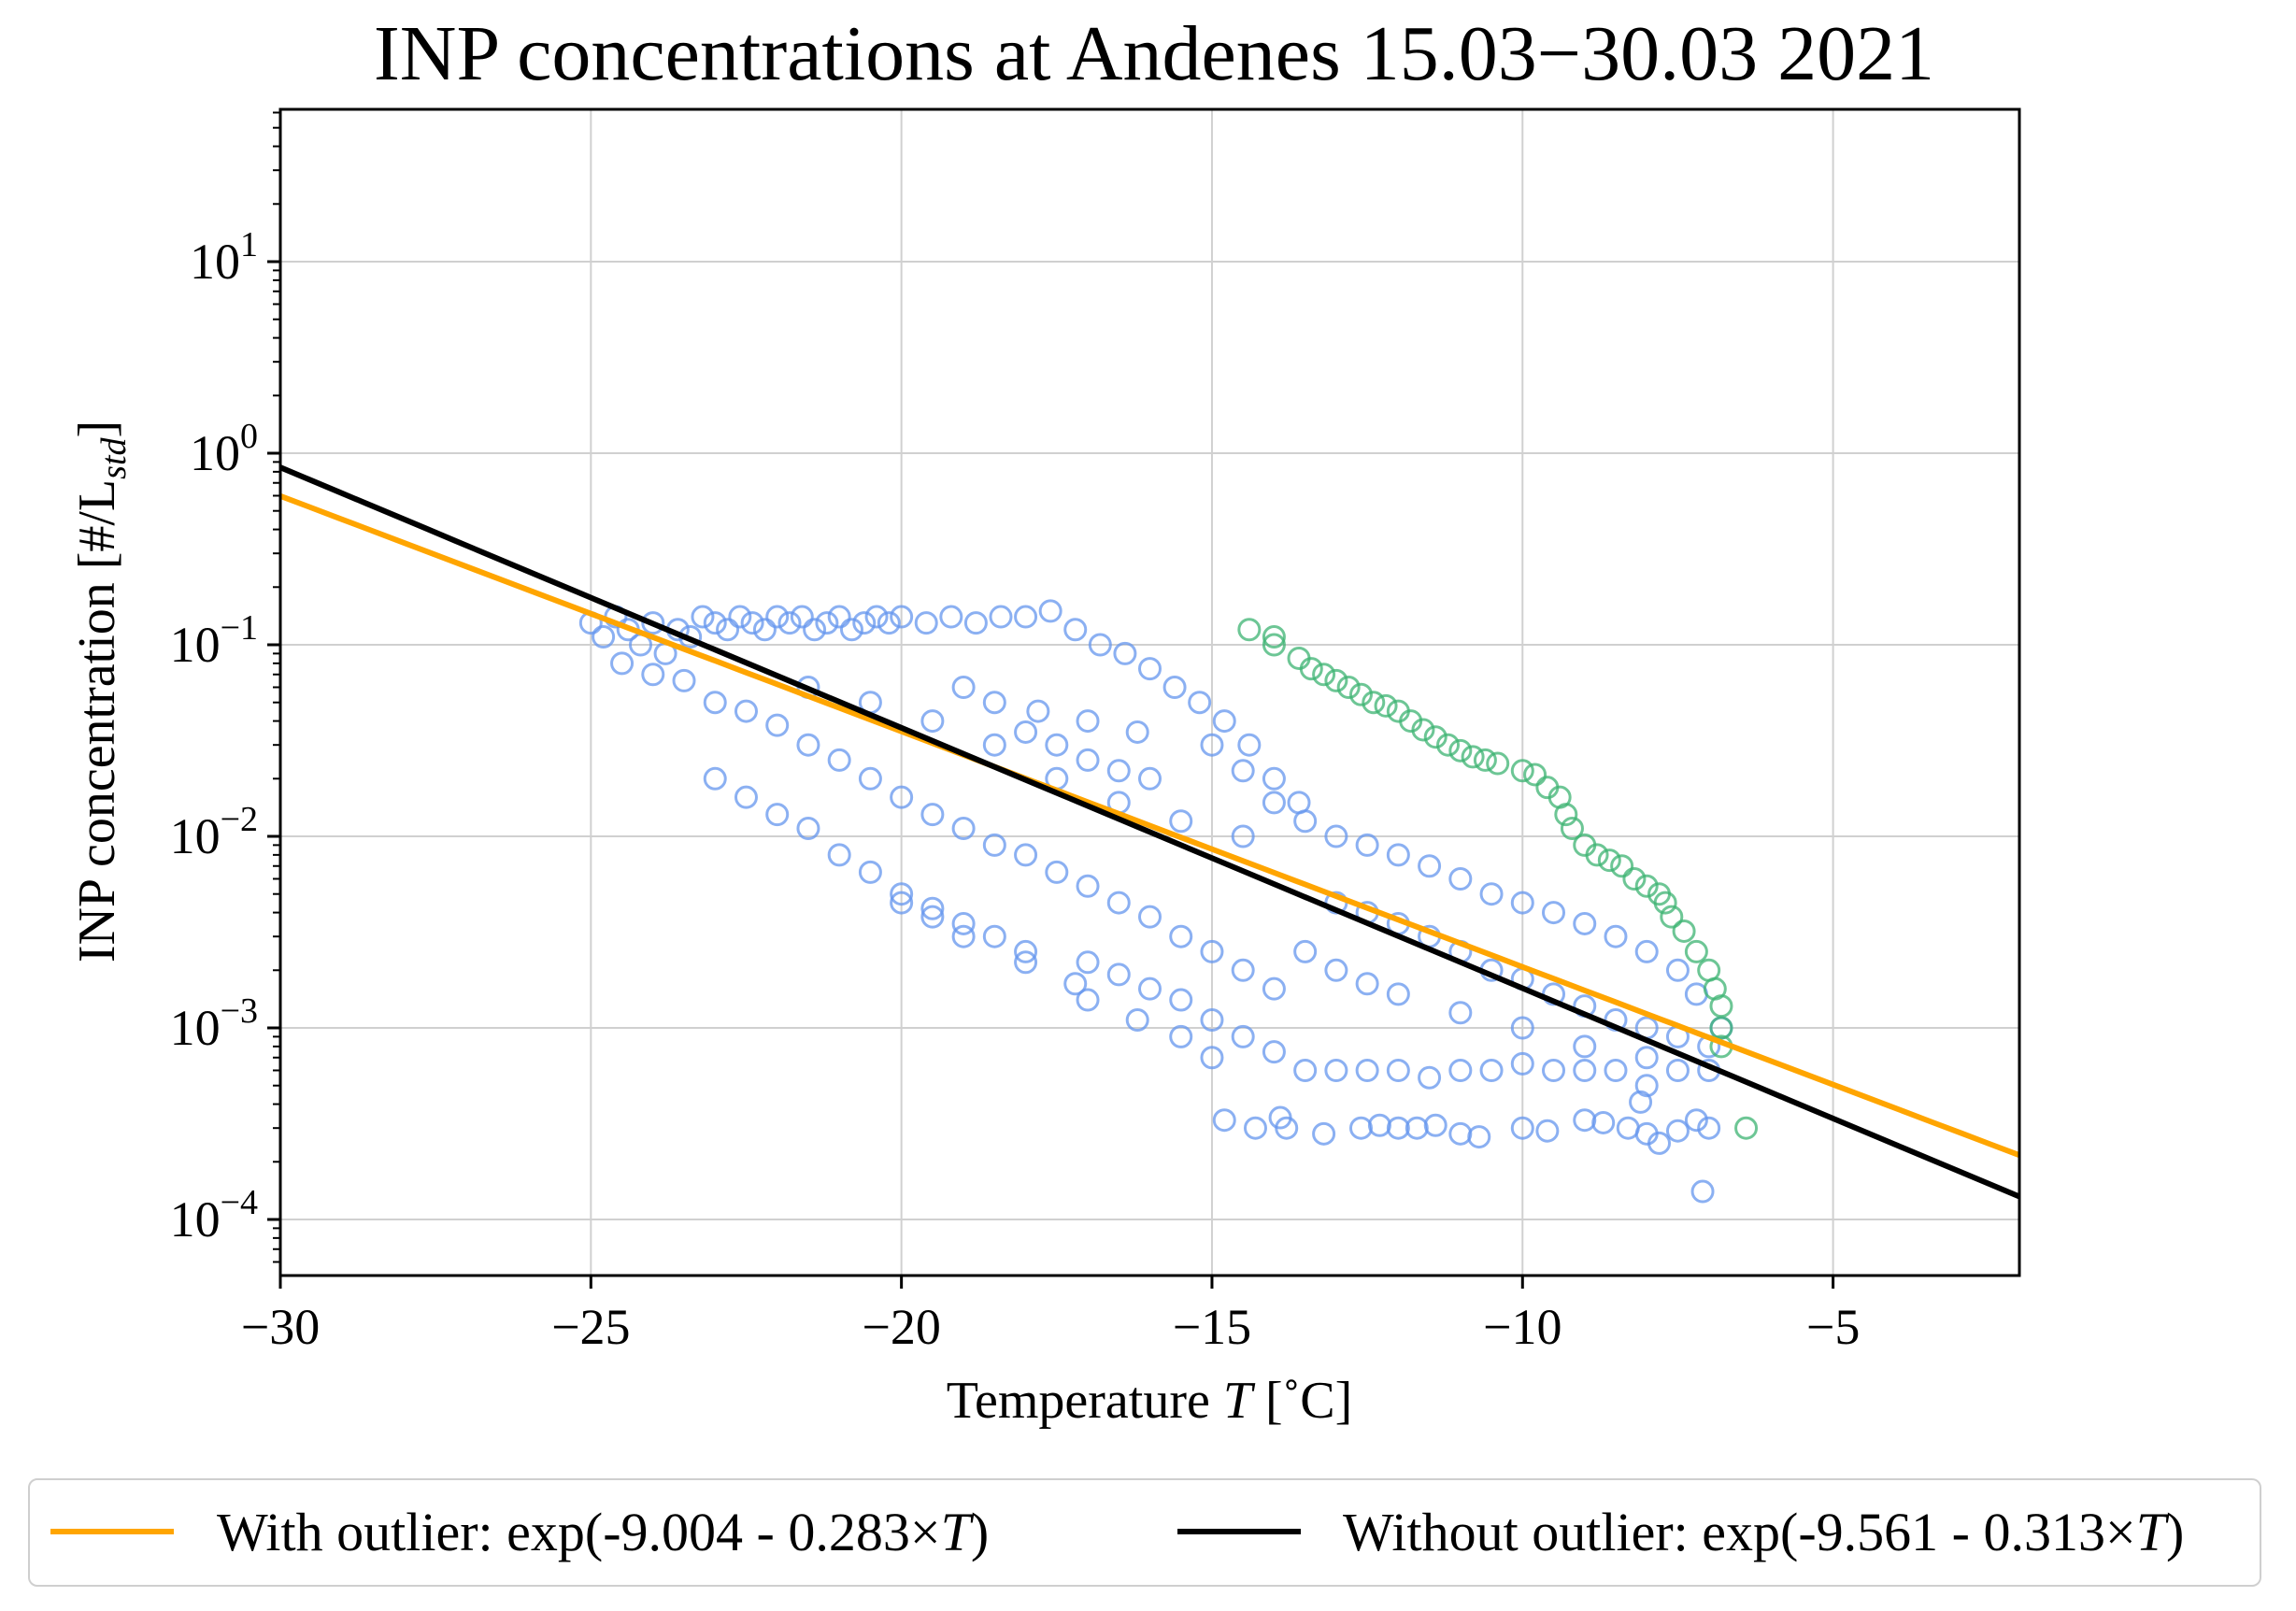  What do you see at coordinates (214, 832) in the screenshot?
I see `y-tick-label: 10−2` at bounding box center [214, 832].